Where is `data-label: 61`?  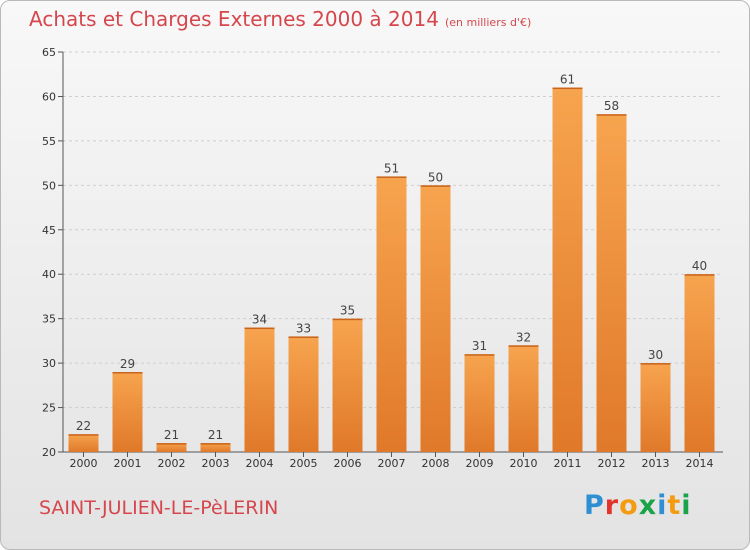
data-label: 61 is located at coordinates (567, 80).